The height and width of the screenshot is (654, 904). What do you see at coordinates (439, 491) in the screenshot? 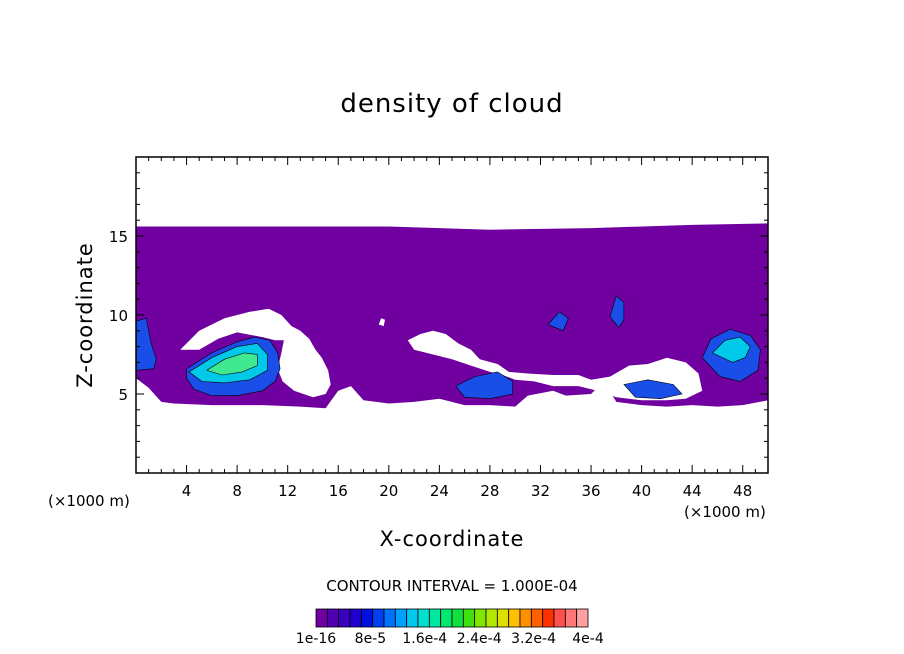
I see `x-tick-label: 24` at bounding box center [439, 491].